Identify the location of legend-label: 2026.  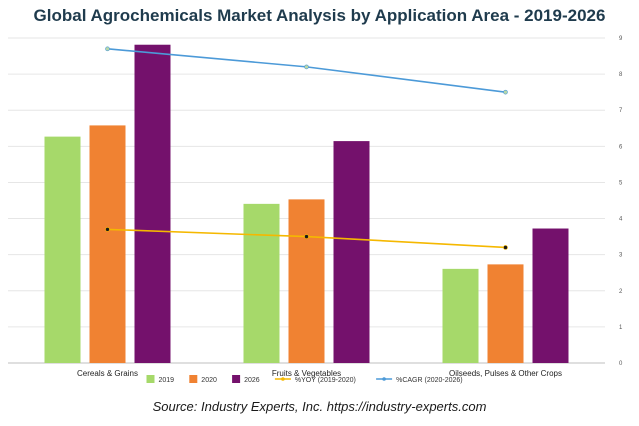
(252, 380).